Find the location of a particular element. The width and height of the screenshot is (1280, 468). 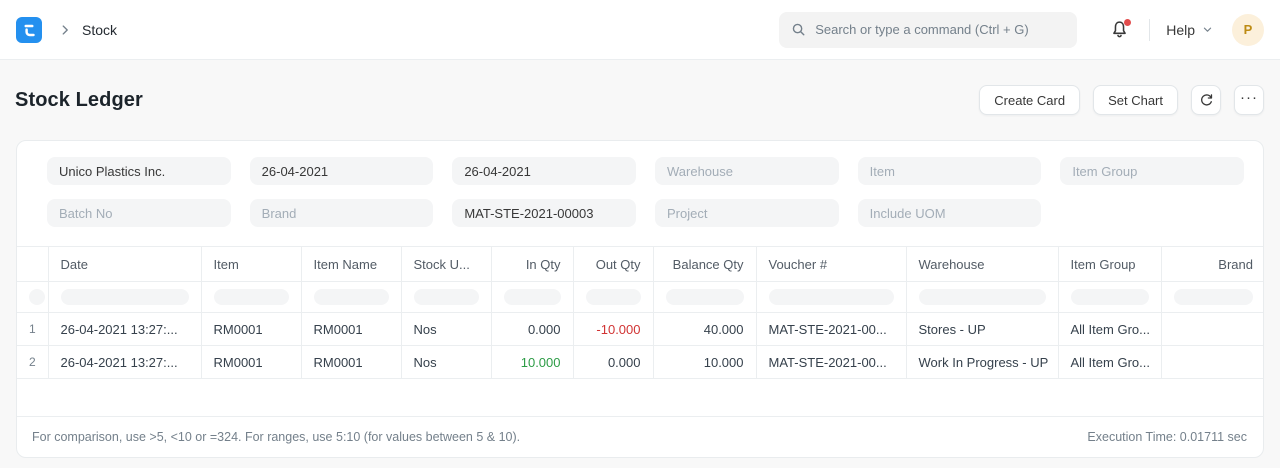

cell-warehouse: Work In Progress - UP is located at coordinates (982, 362).